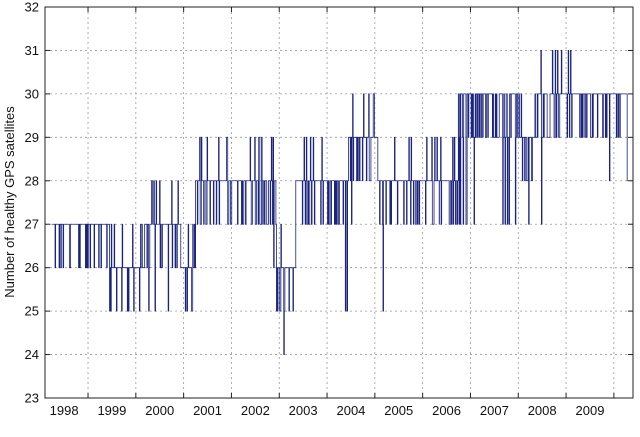 This screenshot has width=640, height=437. What do you see at coordinates (32, 354) in the screenshot?
I see `y-tick-label: 24` at bounding box center [32, 354].